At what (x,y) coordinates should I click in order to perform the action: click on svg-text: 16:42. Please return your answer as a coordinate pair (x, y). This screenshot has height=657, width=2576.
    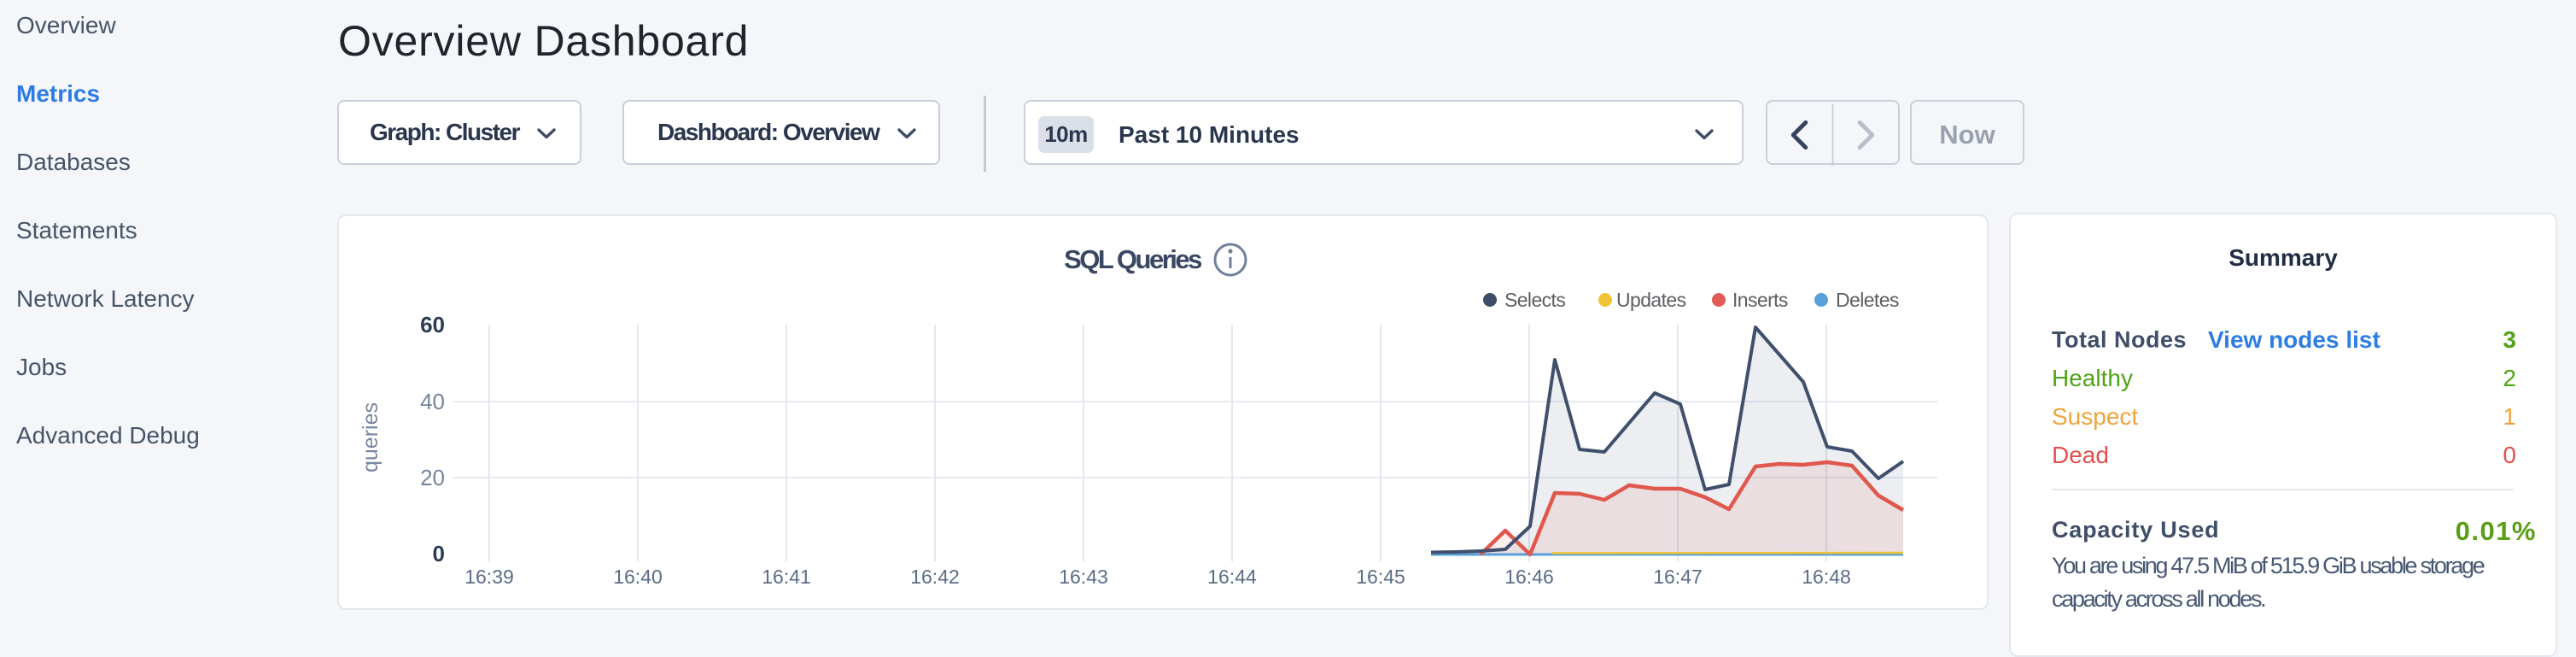
    Looking at the image, I should click on (935, 577).